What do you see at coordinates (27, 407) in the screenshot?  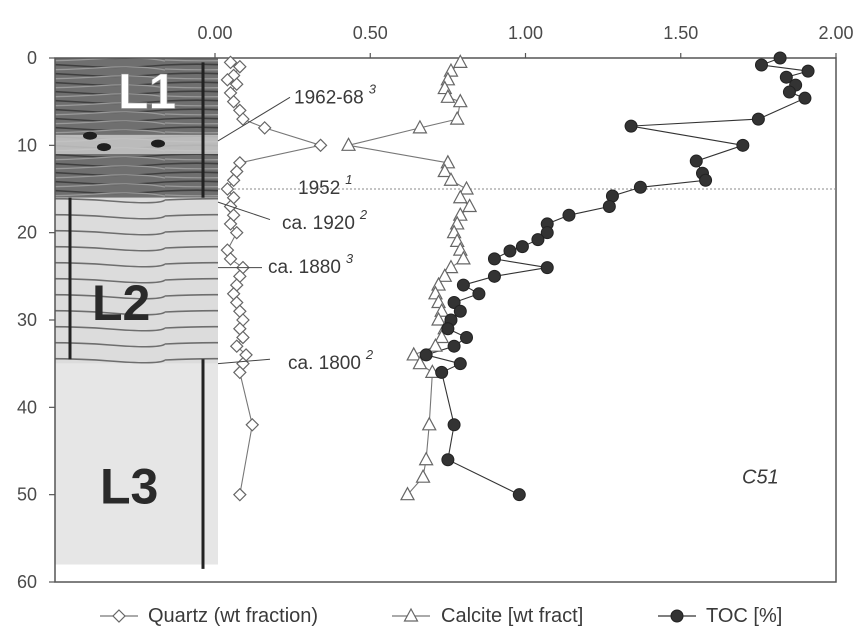 I see `y-tick-label: 40` at bounding box center [27, 407].